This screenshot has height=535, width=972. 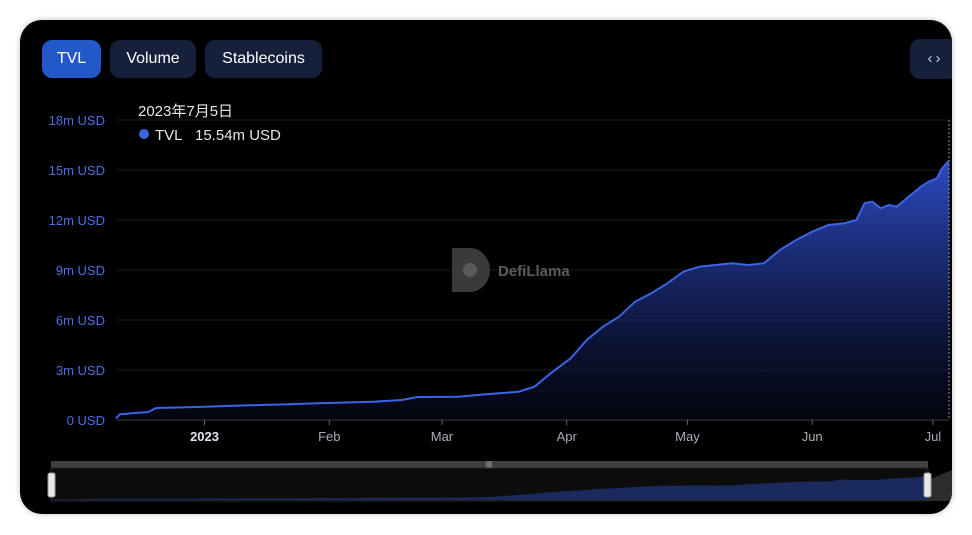 I want to click on slider-grip-icon: |||, so click(x=489, y=464).